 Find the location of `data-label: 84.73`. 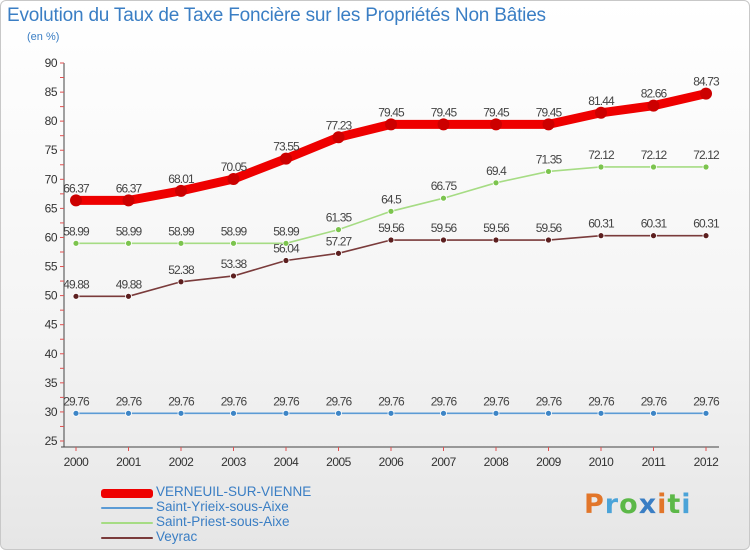

data-label: 84.73 is located at coordinates (706, 82).